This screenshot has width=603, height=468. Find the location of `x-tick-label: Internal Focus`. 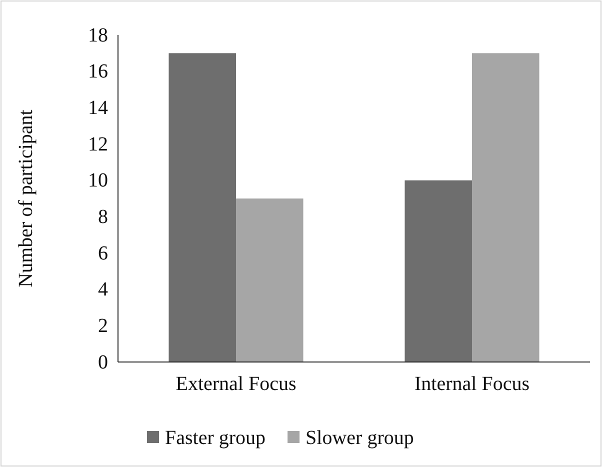

x-tick-label: Internal Focus is located at coordinates (472, 384).